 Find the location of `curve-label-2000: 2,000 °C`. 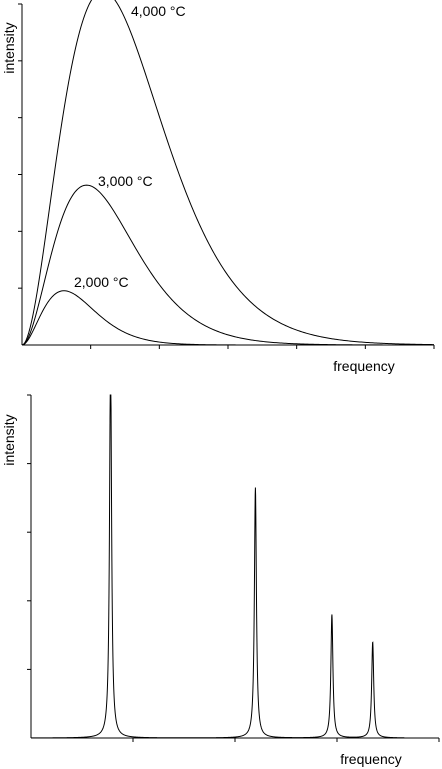

curve-label-2000: 2,000 °C is located at coordinates (101, 282).